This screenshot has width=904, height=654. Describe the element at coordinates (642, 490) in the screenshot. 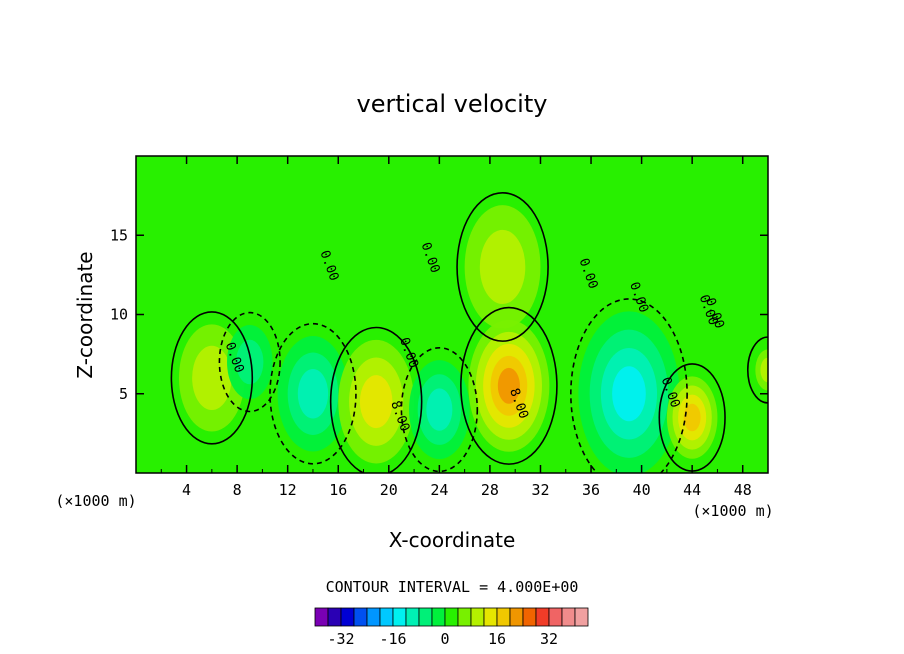

I see `x-tick-label-9: 40` at that location.